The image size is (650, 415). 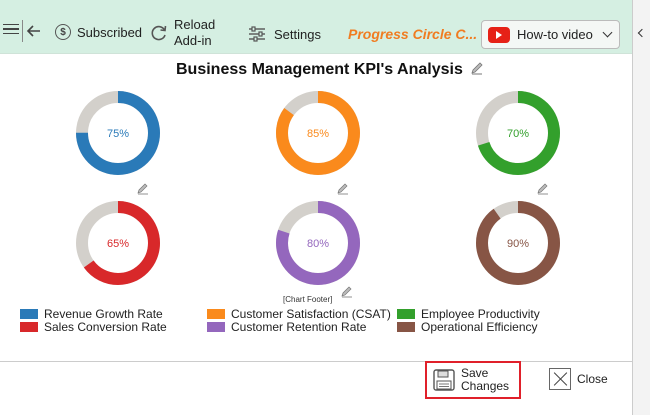 What do you see at coordinates (297, 34) in the screenshot?
I see `settings-label: Settings` at bounding box center [297, 34].